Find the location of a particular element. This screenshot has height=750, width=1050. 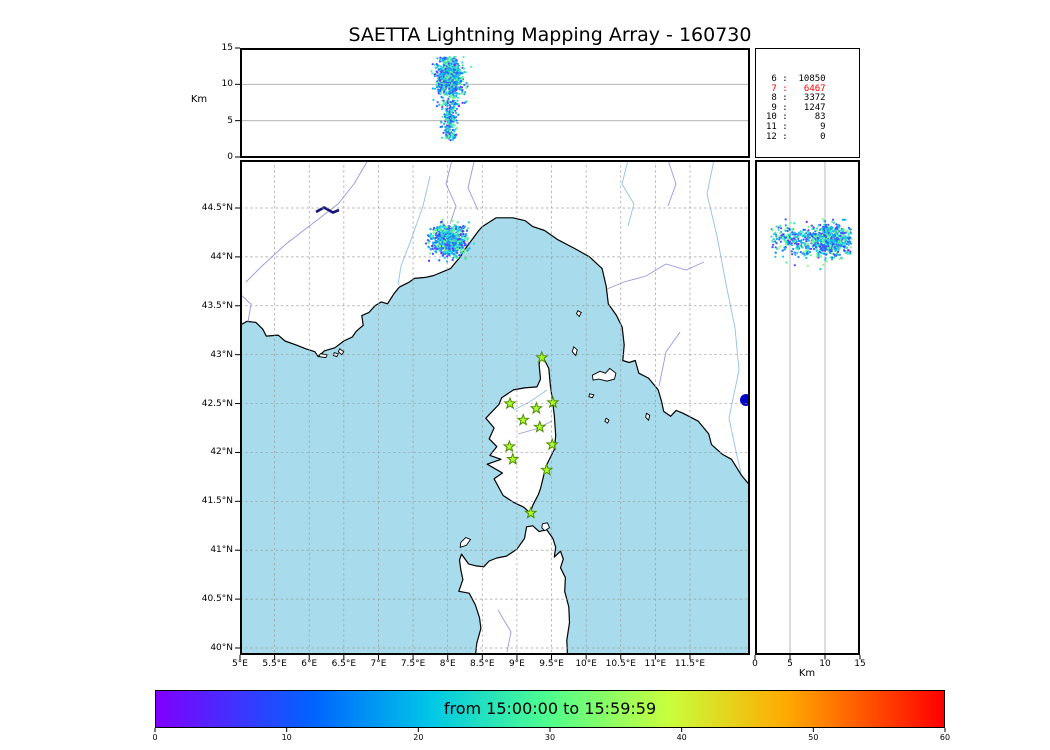

sardinia is located at coordinates (514, 590).